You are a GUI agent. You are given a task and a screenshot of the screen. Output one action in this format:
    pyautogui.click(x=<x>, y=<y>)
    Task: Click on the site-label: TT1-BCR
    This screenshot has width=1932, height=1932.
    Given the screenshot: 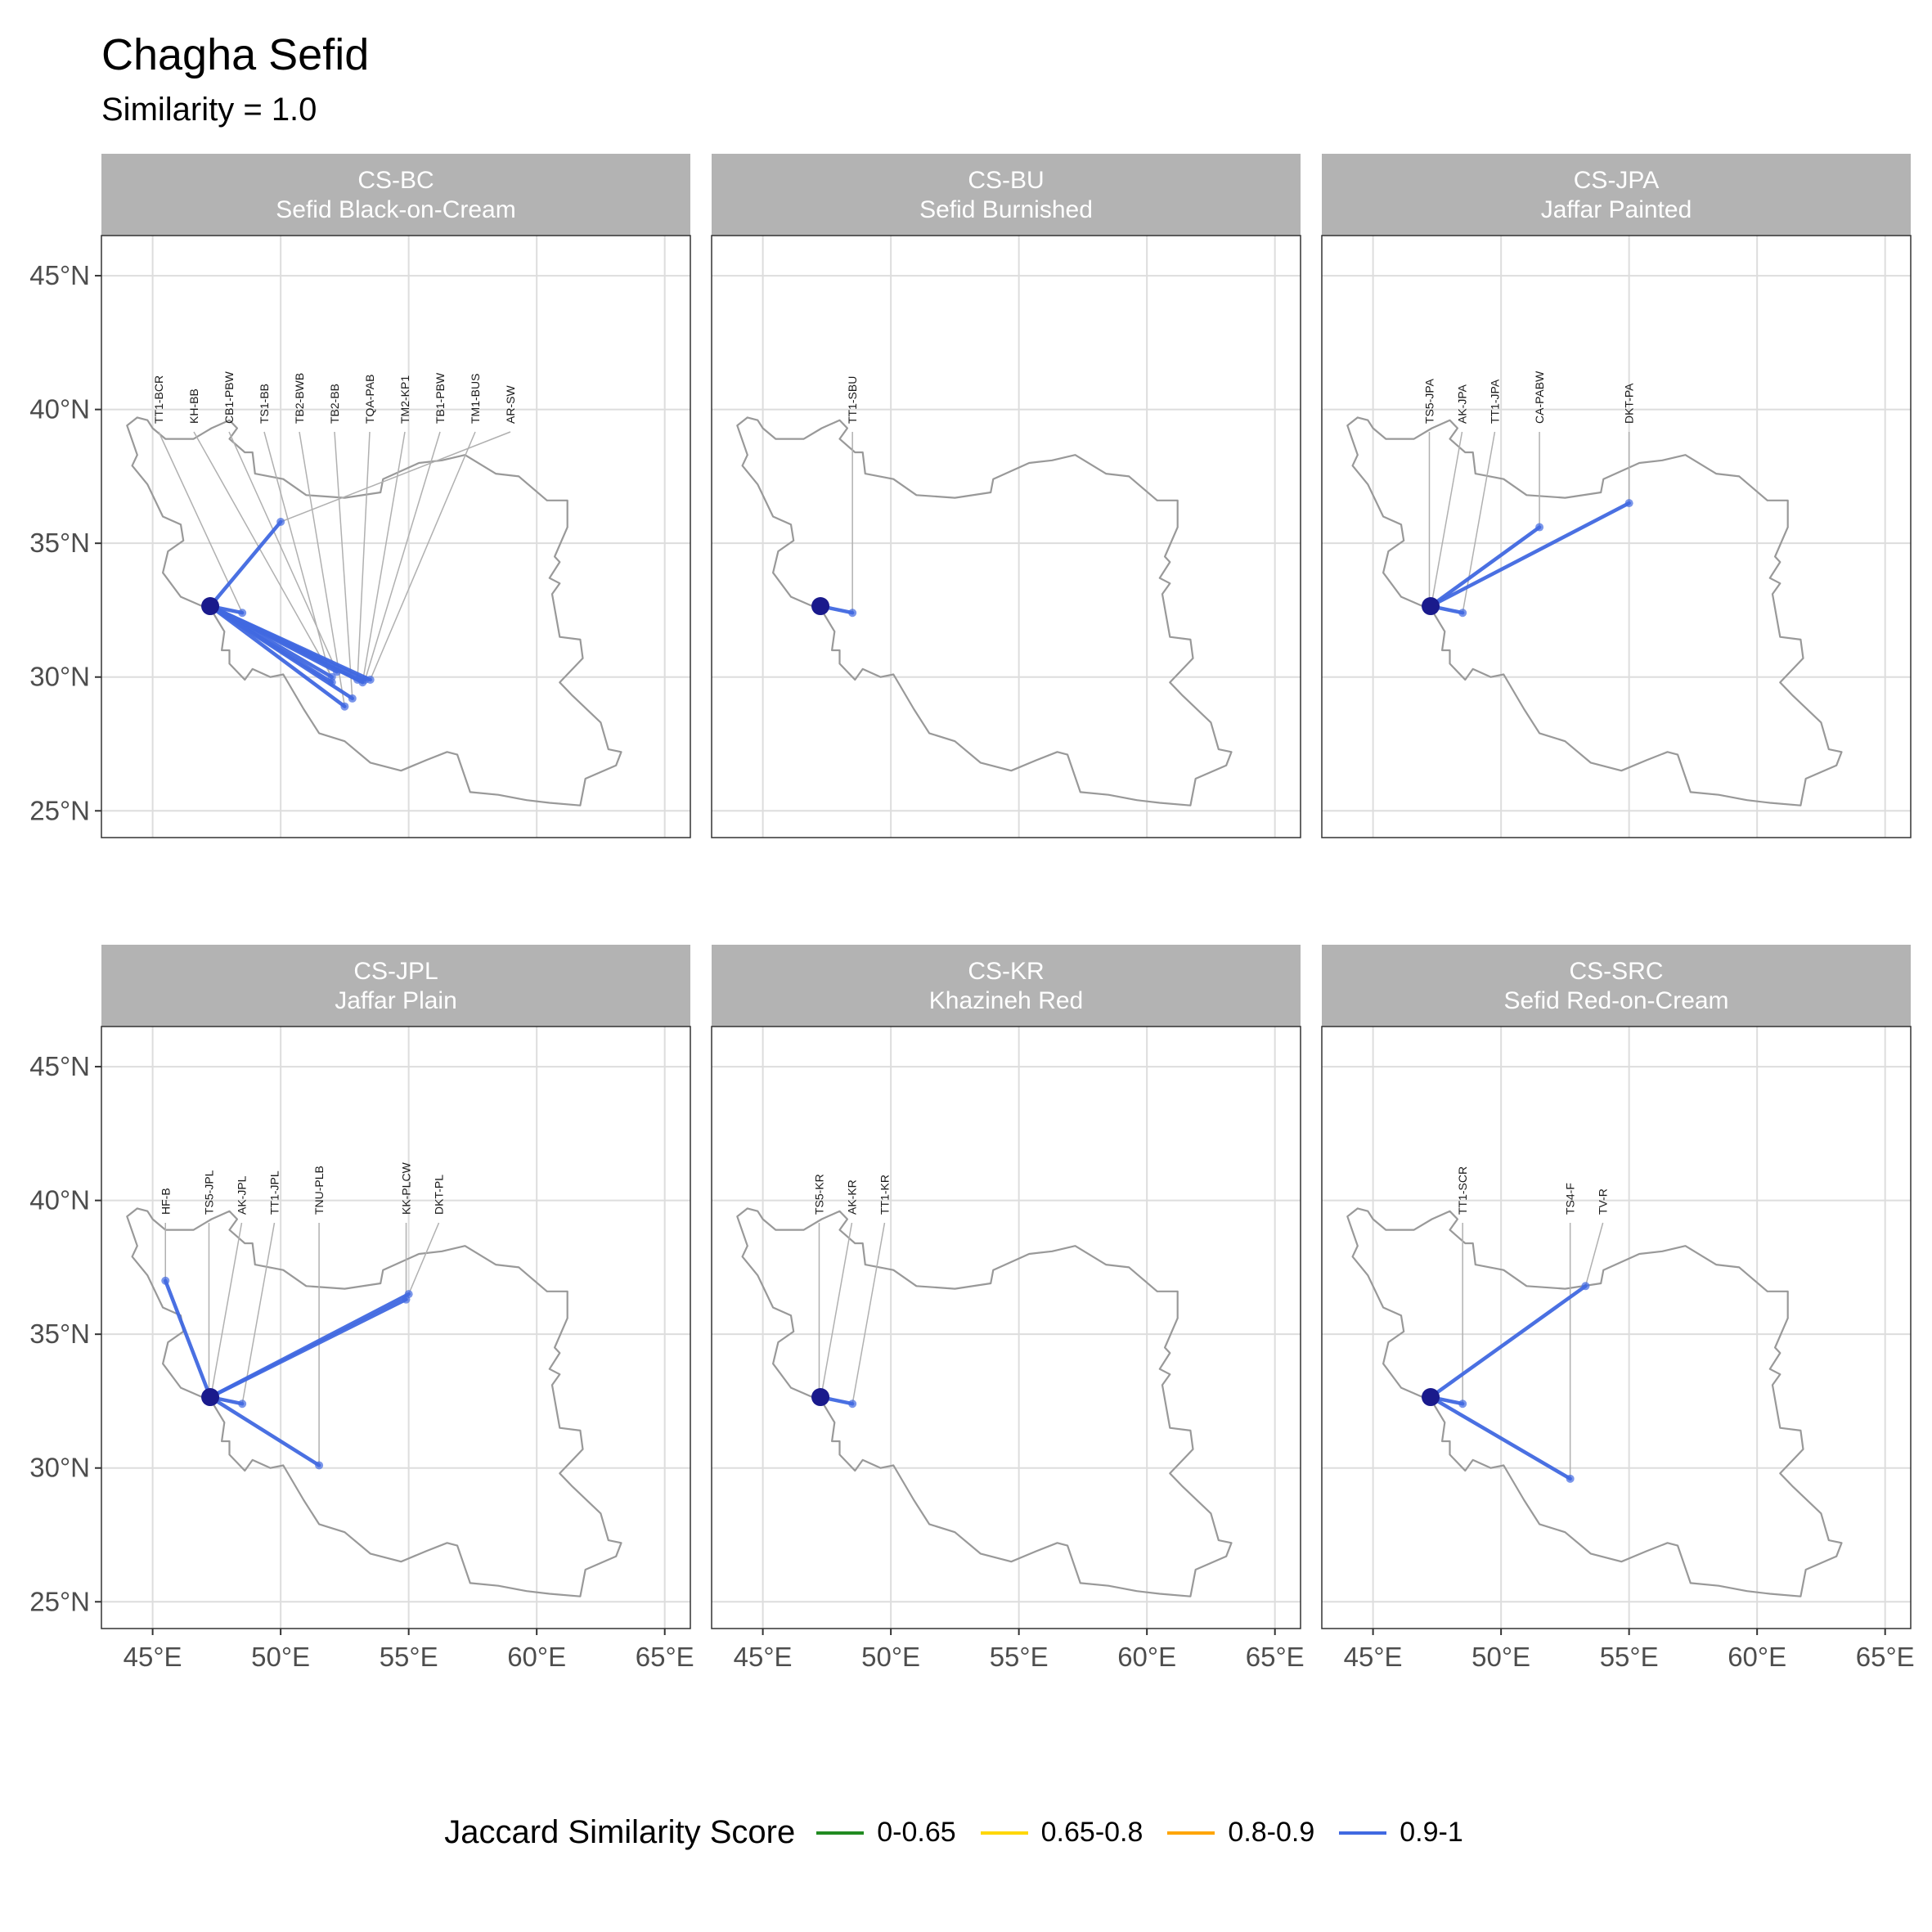 What is the action you would take?
    pyautogui.click(x=158, y=399)
    